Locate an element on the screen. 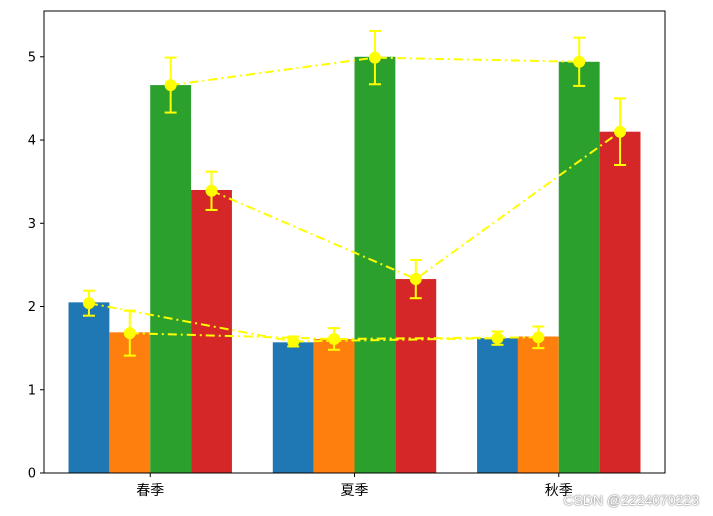  watermark: CSDN @2224070223 is located at coordinates (631, 500).